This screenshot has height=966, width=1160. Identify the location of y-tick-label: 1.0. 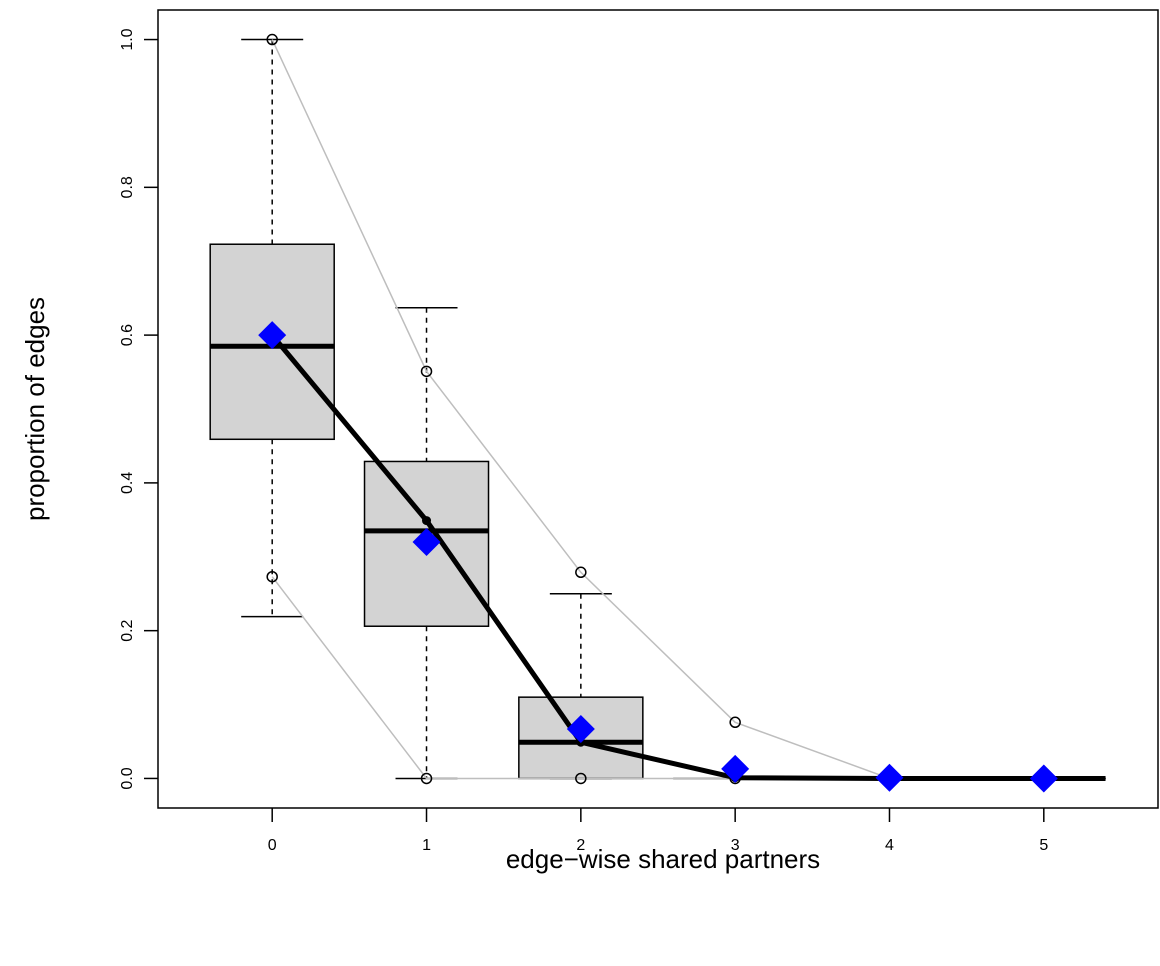
(127, 39).